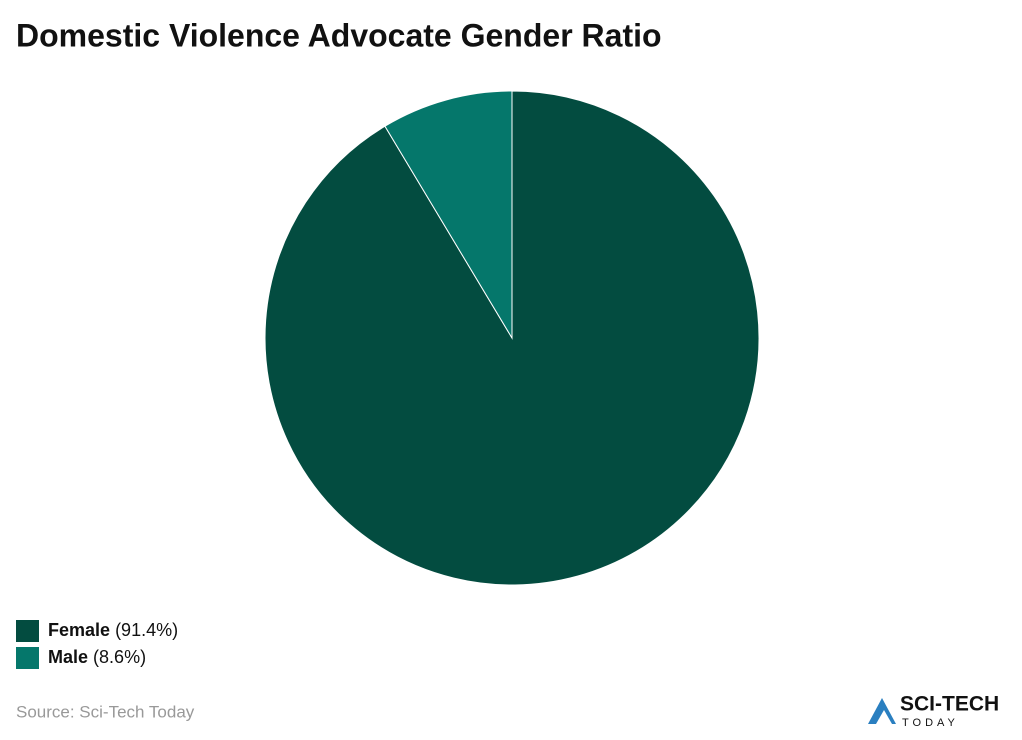 This screenshot has height=740, width=1022. I want to click on logo-name: SCI-TECH, so click(949, 704).